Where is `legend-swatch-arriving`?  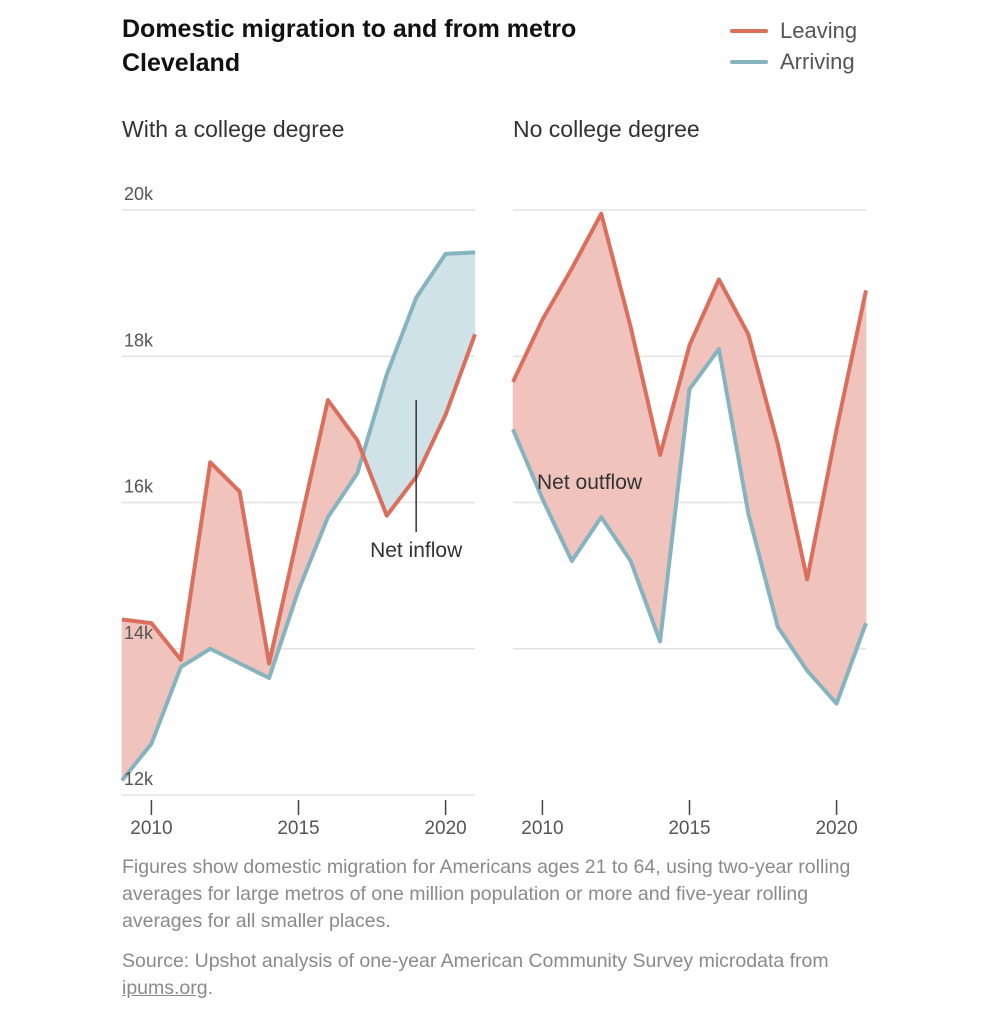
legend-swatch-arriving is located at coordinates (749, 61).